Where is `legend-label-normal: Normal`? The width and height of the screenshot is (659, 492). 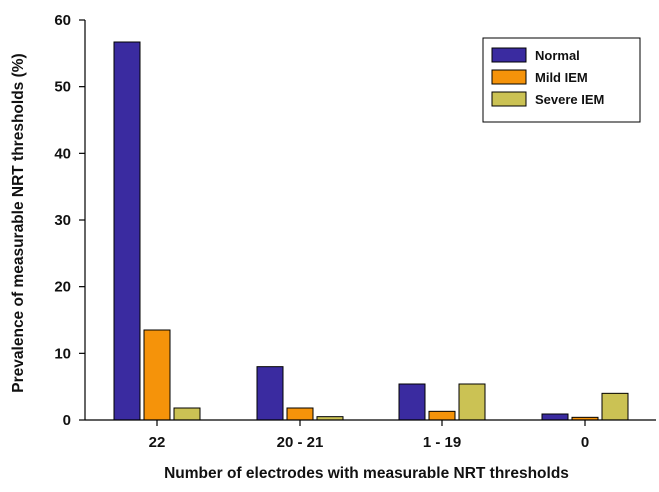
legend-label-normal: Normal is located at coordinates (557, 55).